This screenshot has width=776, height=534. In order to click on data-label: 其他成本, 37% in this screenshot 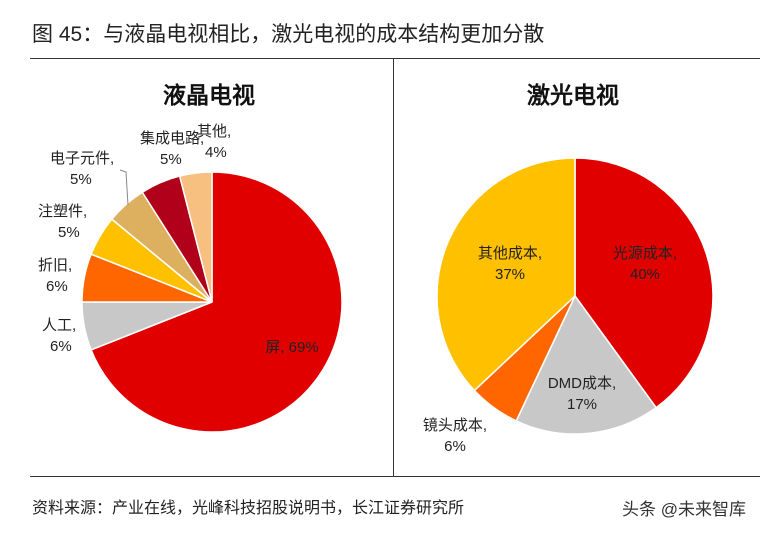, I will do `click(510, 264)`.